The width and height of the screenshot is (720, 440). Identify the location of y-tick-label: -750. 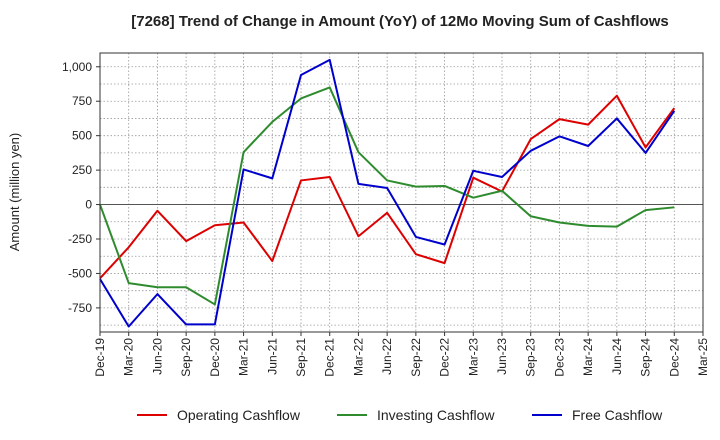
(80, 308).